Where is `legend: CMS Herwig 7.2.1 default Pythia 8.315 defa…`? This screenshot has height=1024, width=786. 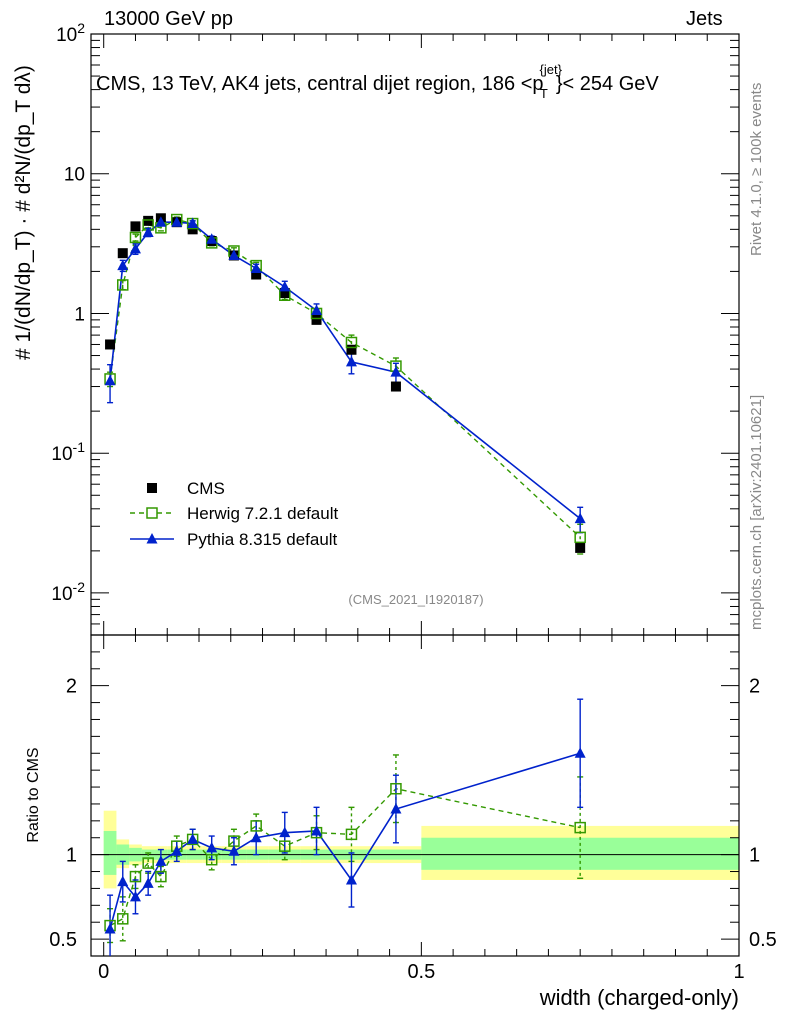 legend: CMS Herwig 7.2.1 default Pythia 8.315 defa… is located at coordinates (234, 514).